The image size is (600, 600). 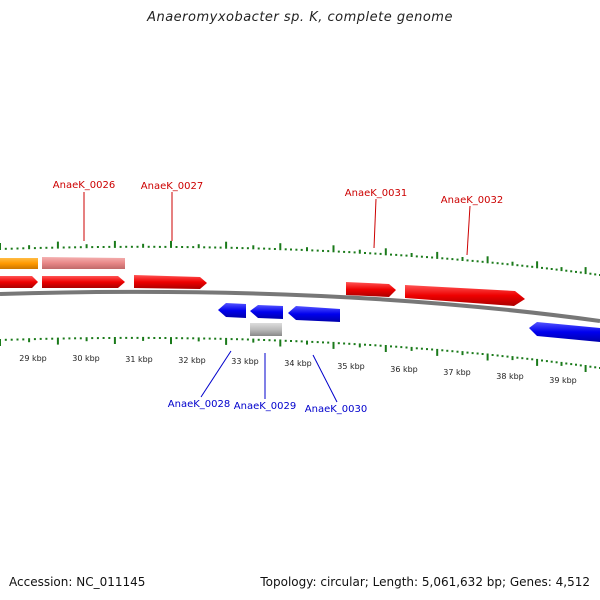 I want to click on gene-label: AnaeK_0028, so click(x=199, y=404).